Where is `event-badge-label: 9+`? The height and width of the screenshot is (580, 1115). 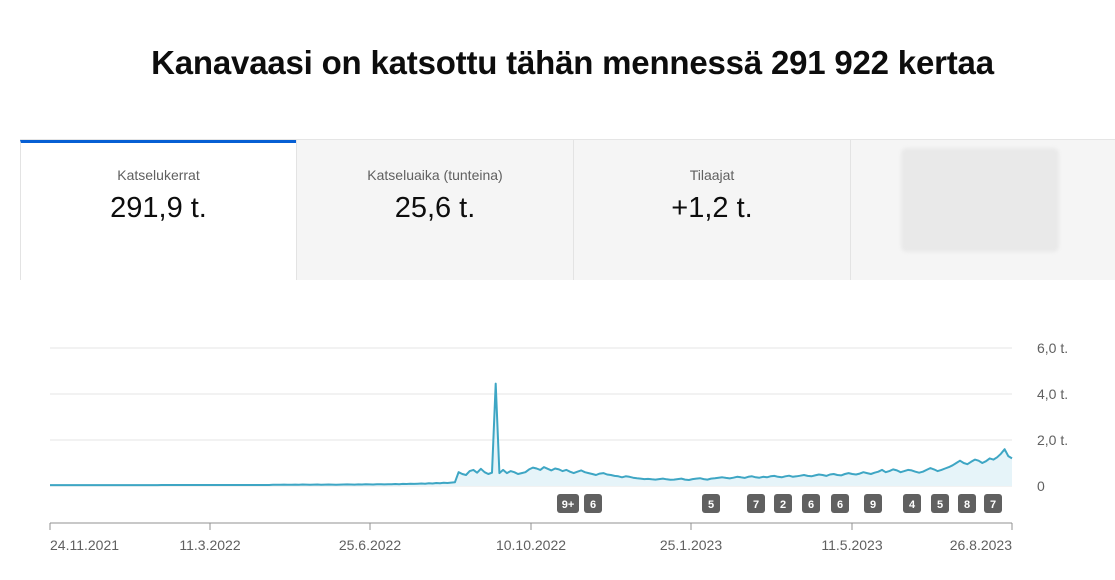
event-badge-label: 9+ is located at coordinates (568, 505).